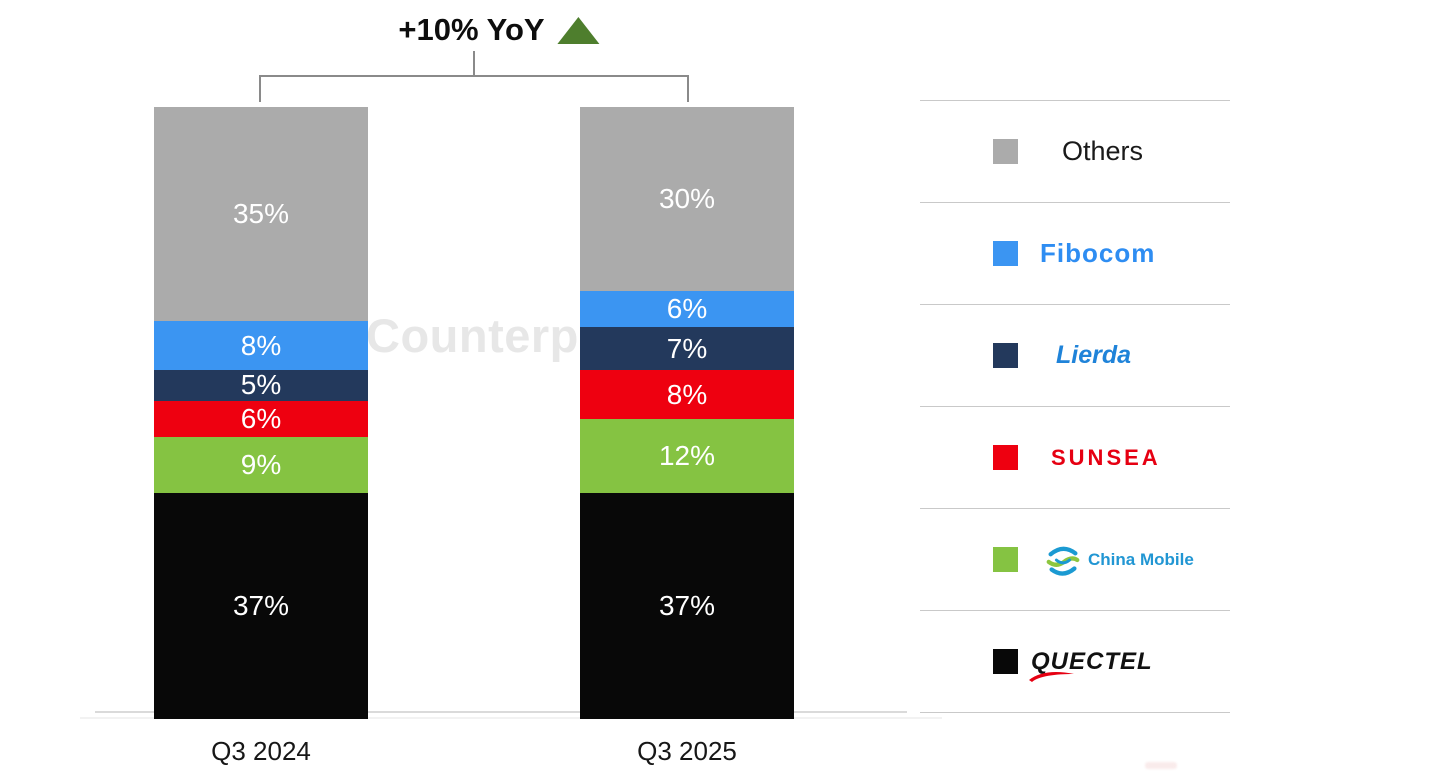 This screenshot has width=1440, height=772. I want to click on legend-row-sunsea: SUNSEA, so click(1075, 457).